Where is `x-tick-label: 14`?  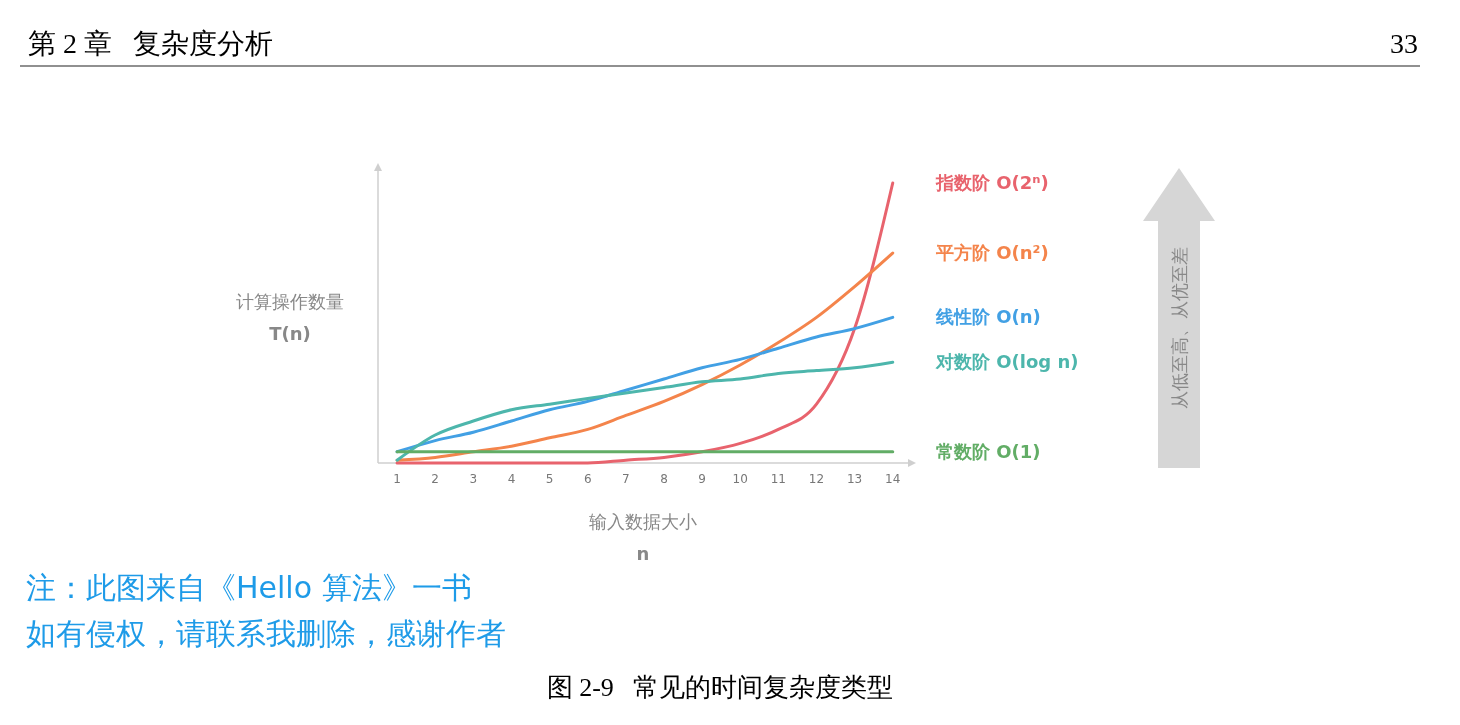
x-tick-label: 14 is located at coordinates (893, 479).